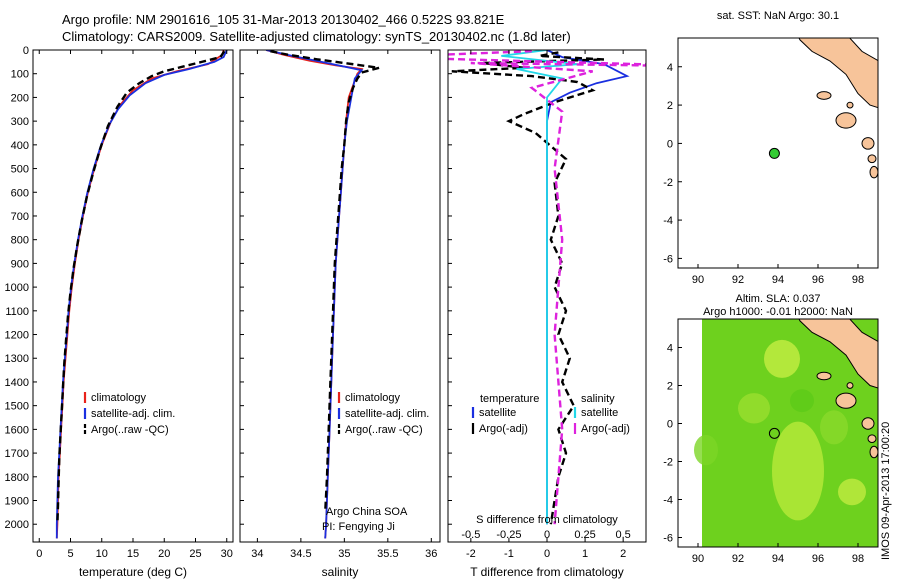 Image resolution: width=900 pixels, height=580 pixels. I want to click on depth-tick-label: 1000, so click(17, 288).